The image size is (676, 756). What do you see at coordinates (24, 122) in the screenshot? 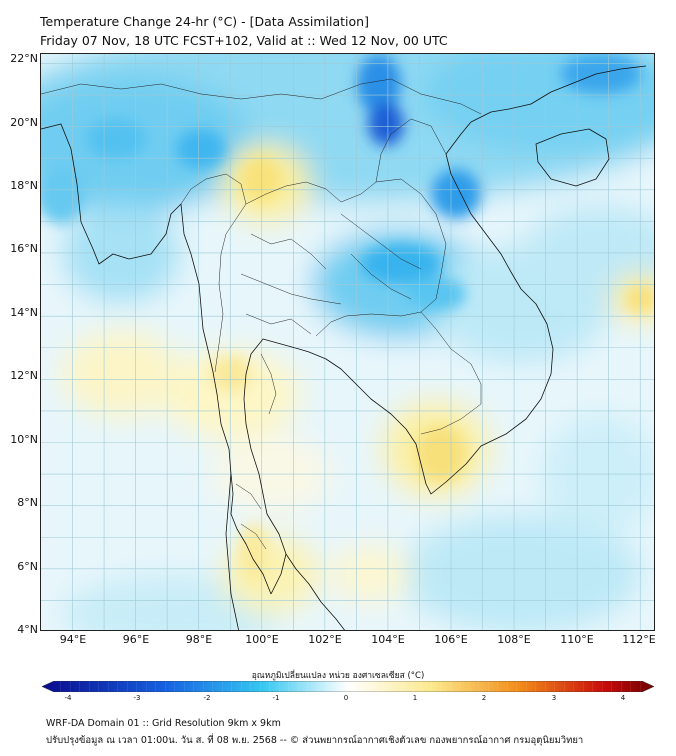
I see `lat-label-20n: 20°N` at bounding box center [24, 122].